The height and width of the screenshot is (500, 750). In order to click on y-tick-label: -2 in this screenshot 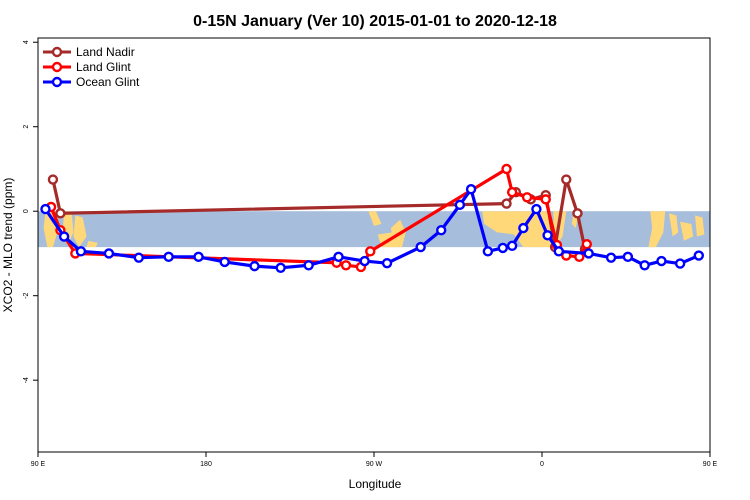, I will do `click(26, 295)`.